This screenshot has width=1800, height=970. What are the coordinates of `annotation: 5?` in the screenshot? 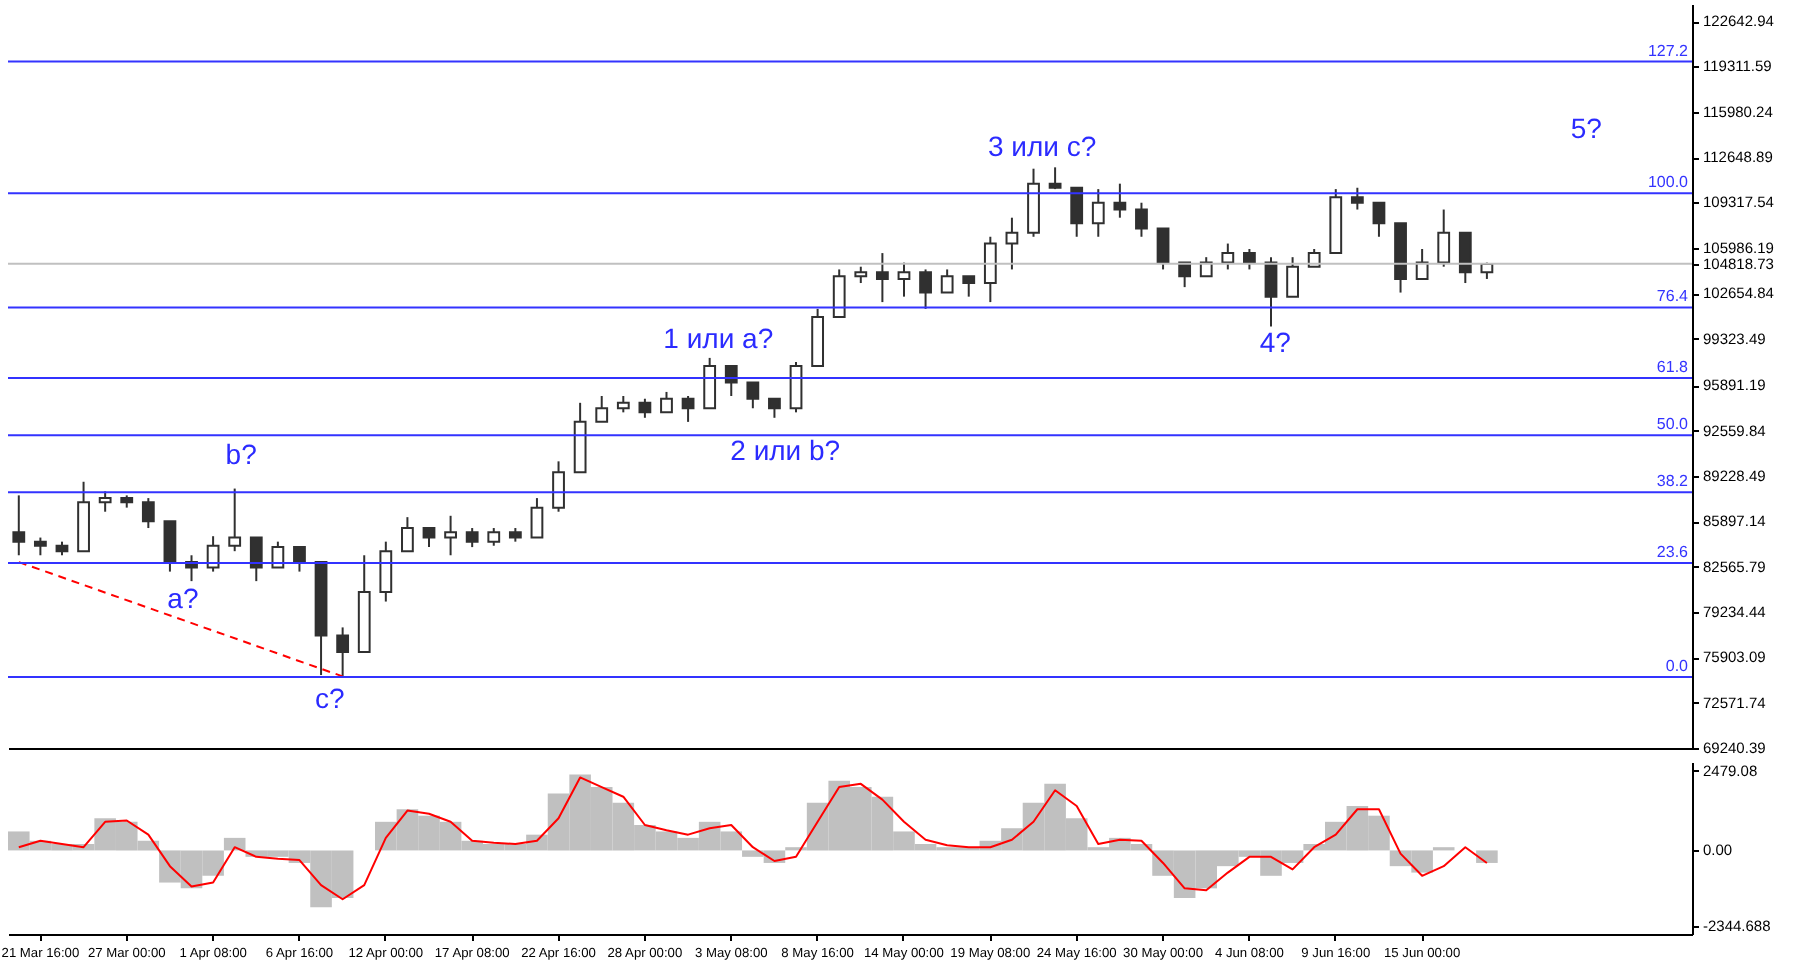 It's located at (1586, 128).